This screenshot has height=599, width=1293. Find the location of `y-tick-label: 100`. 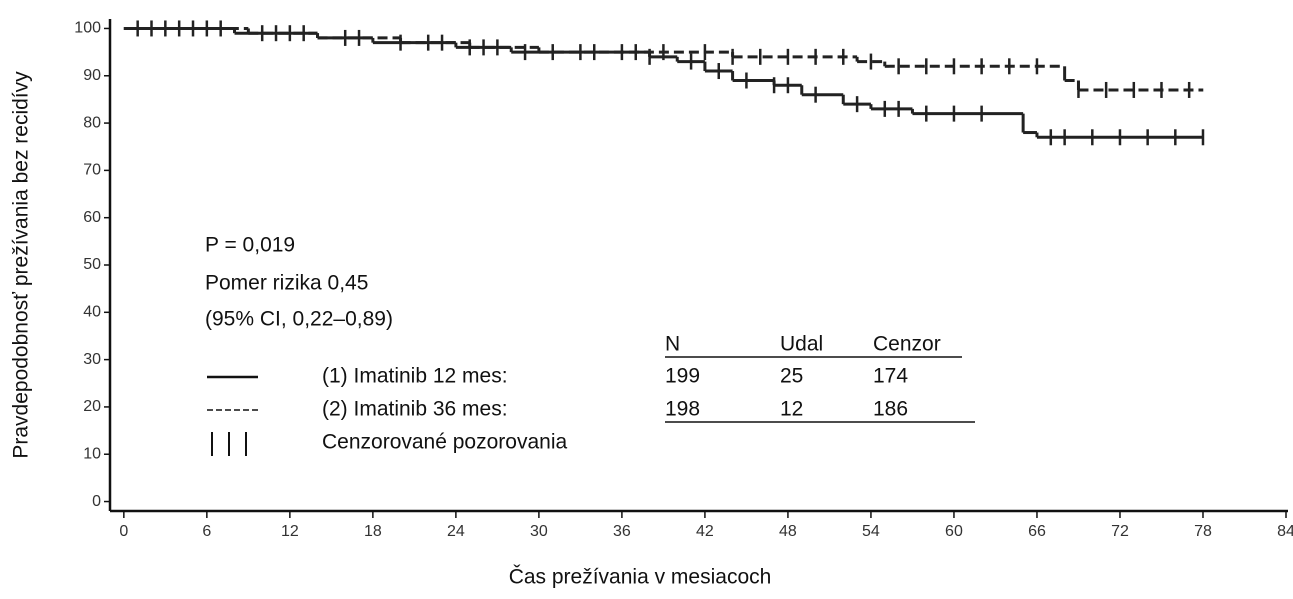

y-tick-label: 100 is located at coordinates (87, 28).